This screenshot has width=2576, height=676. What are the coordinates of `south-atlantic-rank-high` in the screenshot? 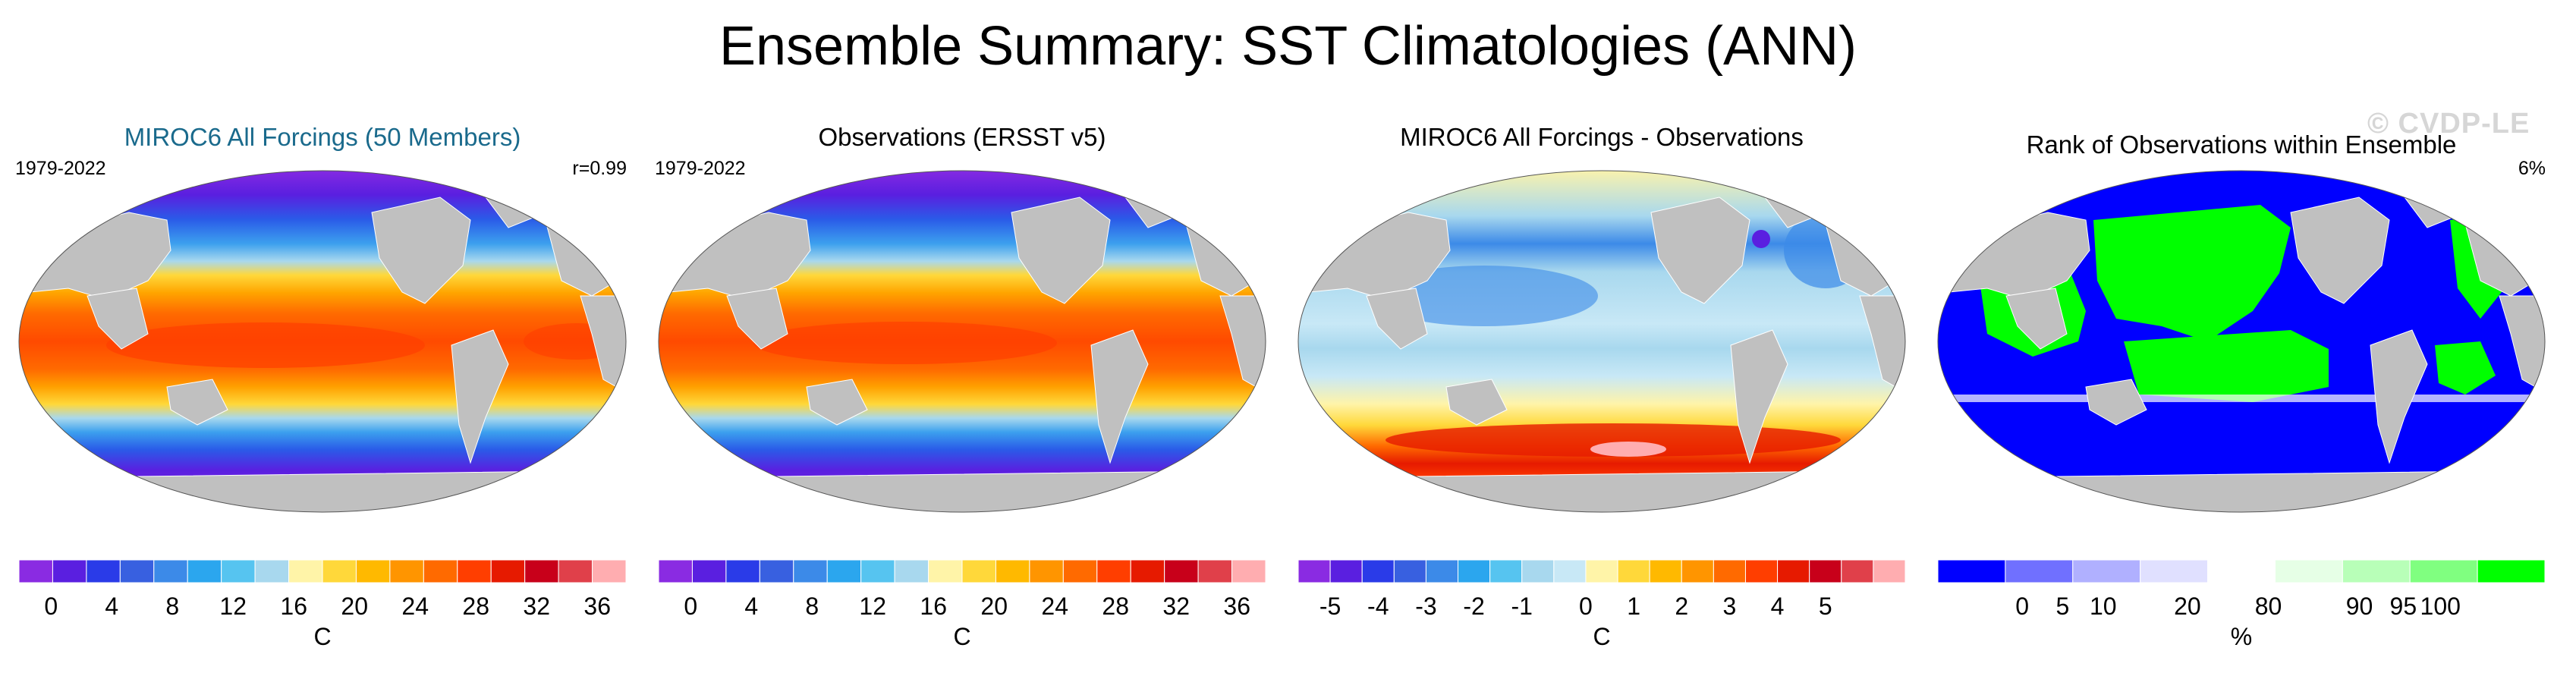 It's located at (2465, 368).